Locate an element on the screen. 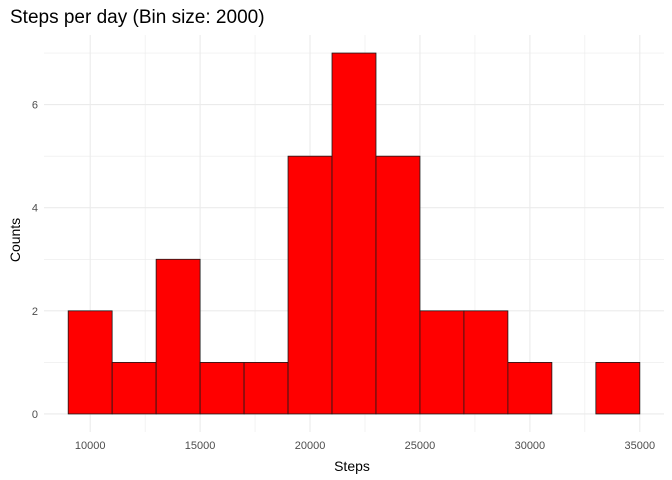 This screenshot has width=672, height=480. x-tick-label: 10000 is located at coordinates (90, 446).